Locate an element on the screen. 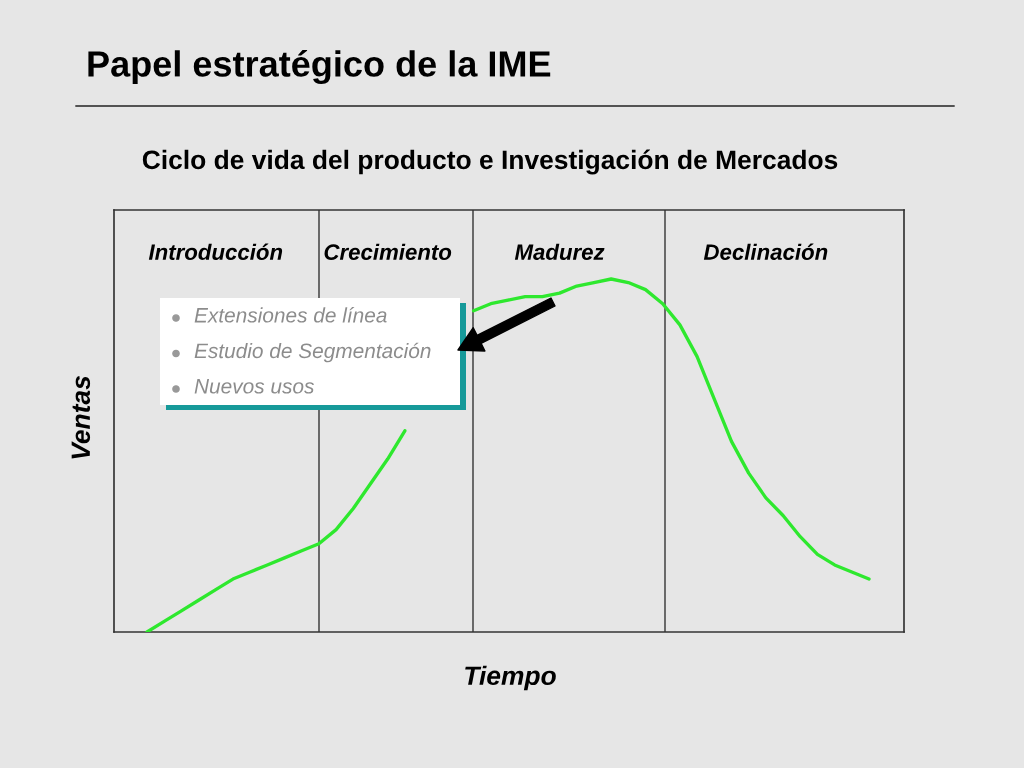 The image size is (1024, 768). x-axis-title: Tiempo is located at coordinates (510, 678).